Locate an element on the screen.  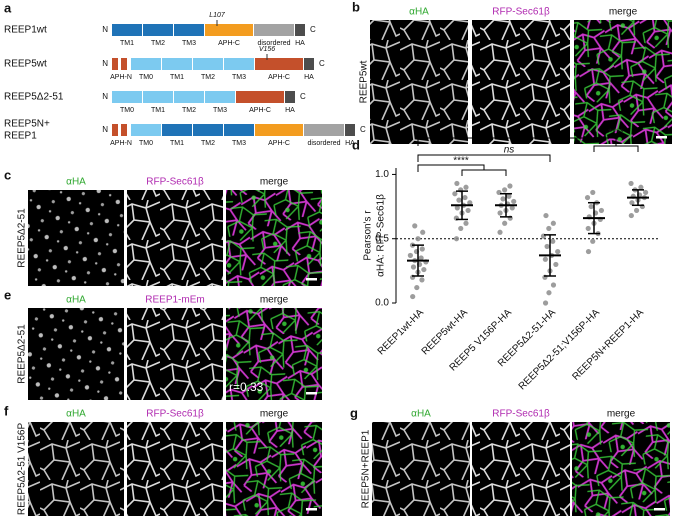
significance: **** is located at coordinates (616, 133).